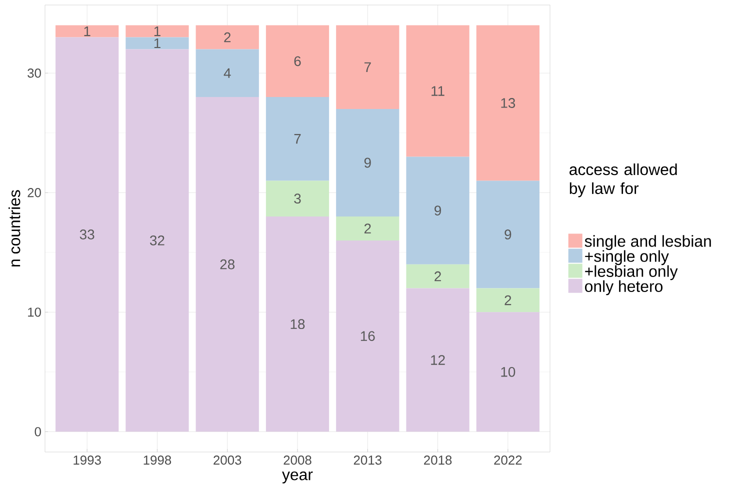 The image size is (734, 490). Describe the element at coordinates (228, 460) in the screenshot. I see `x-tick-label: 2003` at that location.